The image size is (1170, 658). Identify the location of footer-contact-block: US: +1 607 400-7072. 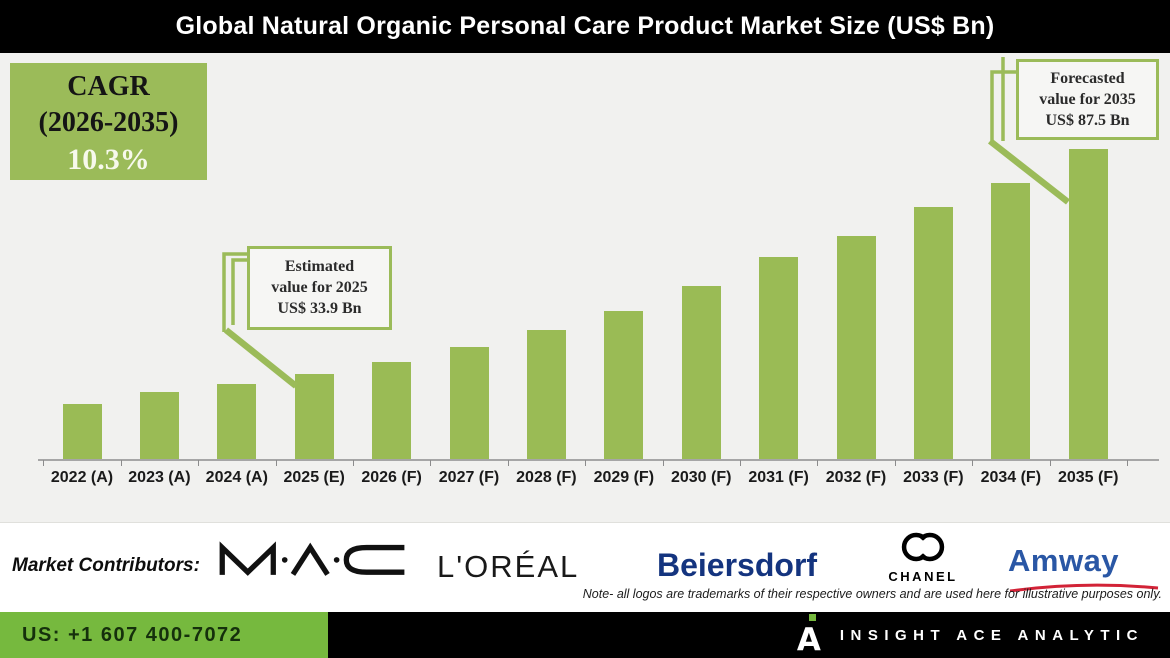
(164, 635).